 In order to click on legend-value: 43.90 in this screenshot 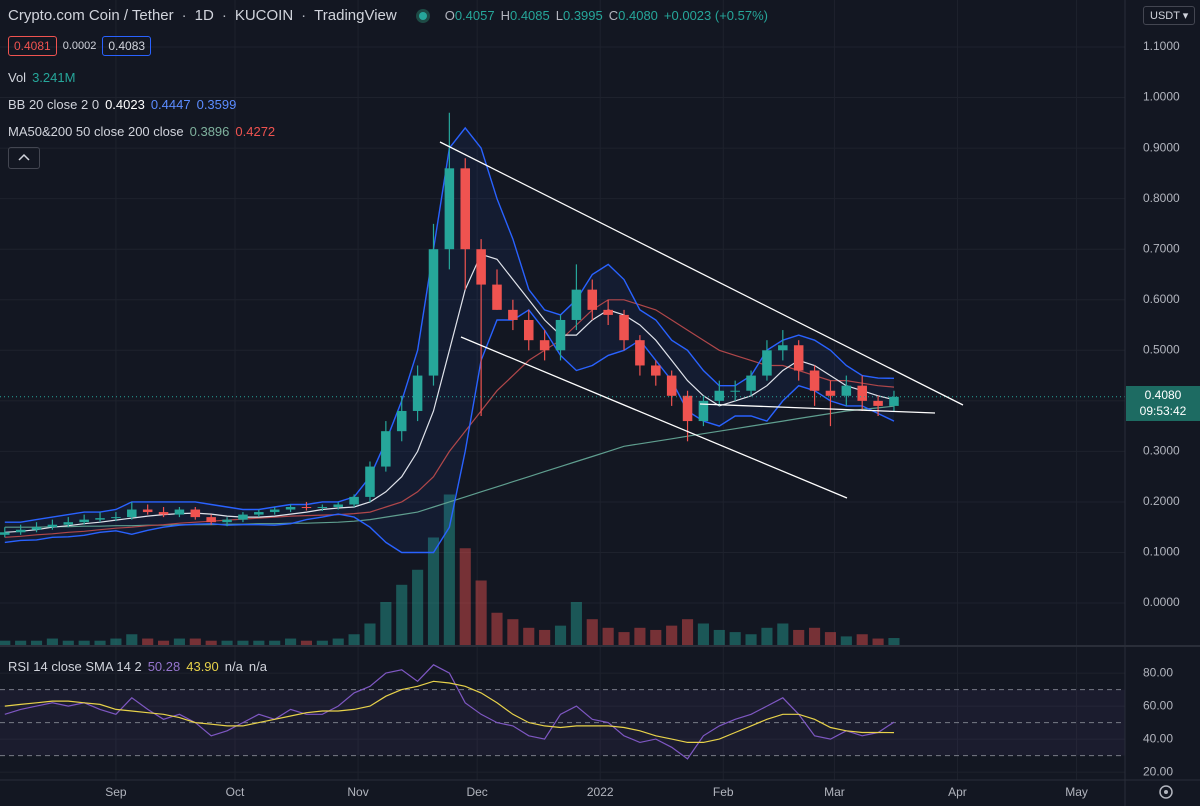, I will do `click(202, 666)`.